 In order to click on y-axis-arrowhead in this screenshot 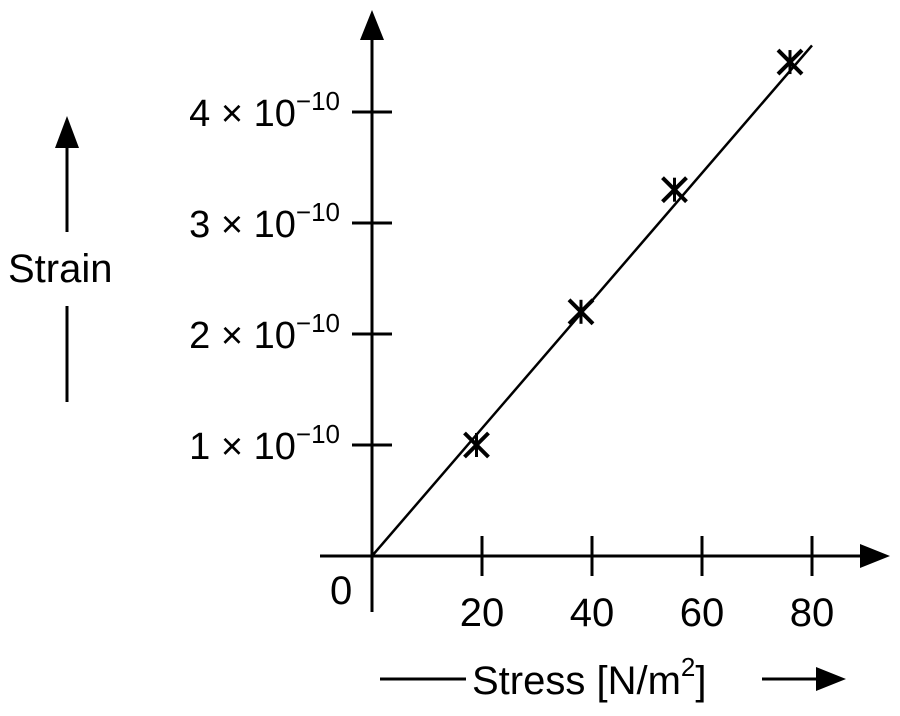, I will do `click(372, 25)`.